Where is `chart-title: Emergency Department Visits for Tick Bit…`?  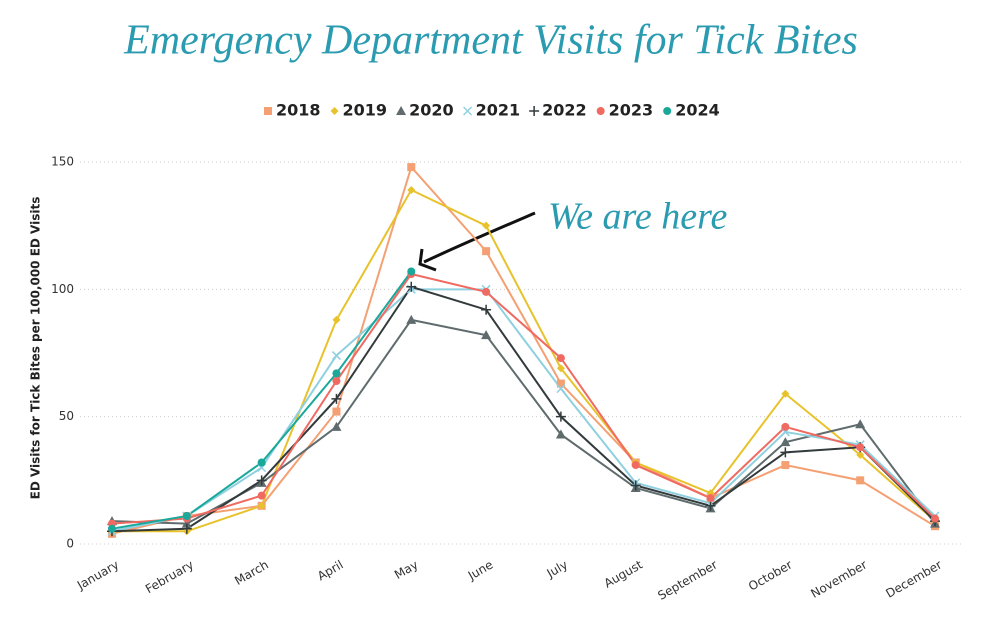
chart-title: Emergency Department Visits for Tick Bit… is located at coordinates (490, 41).